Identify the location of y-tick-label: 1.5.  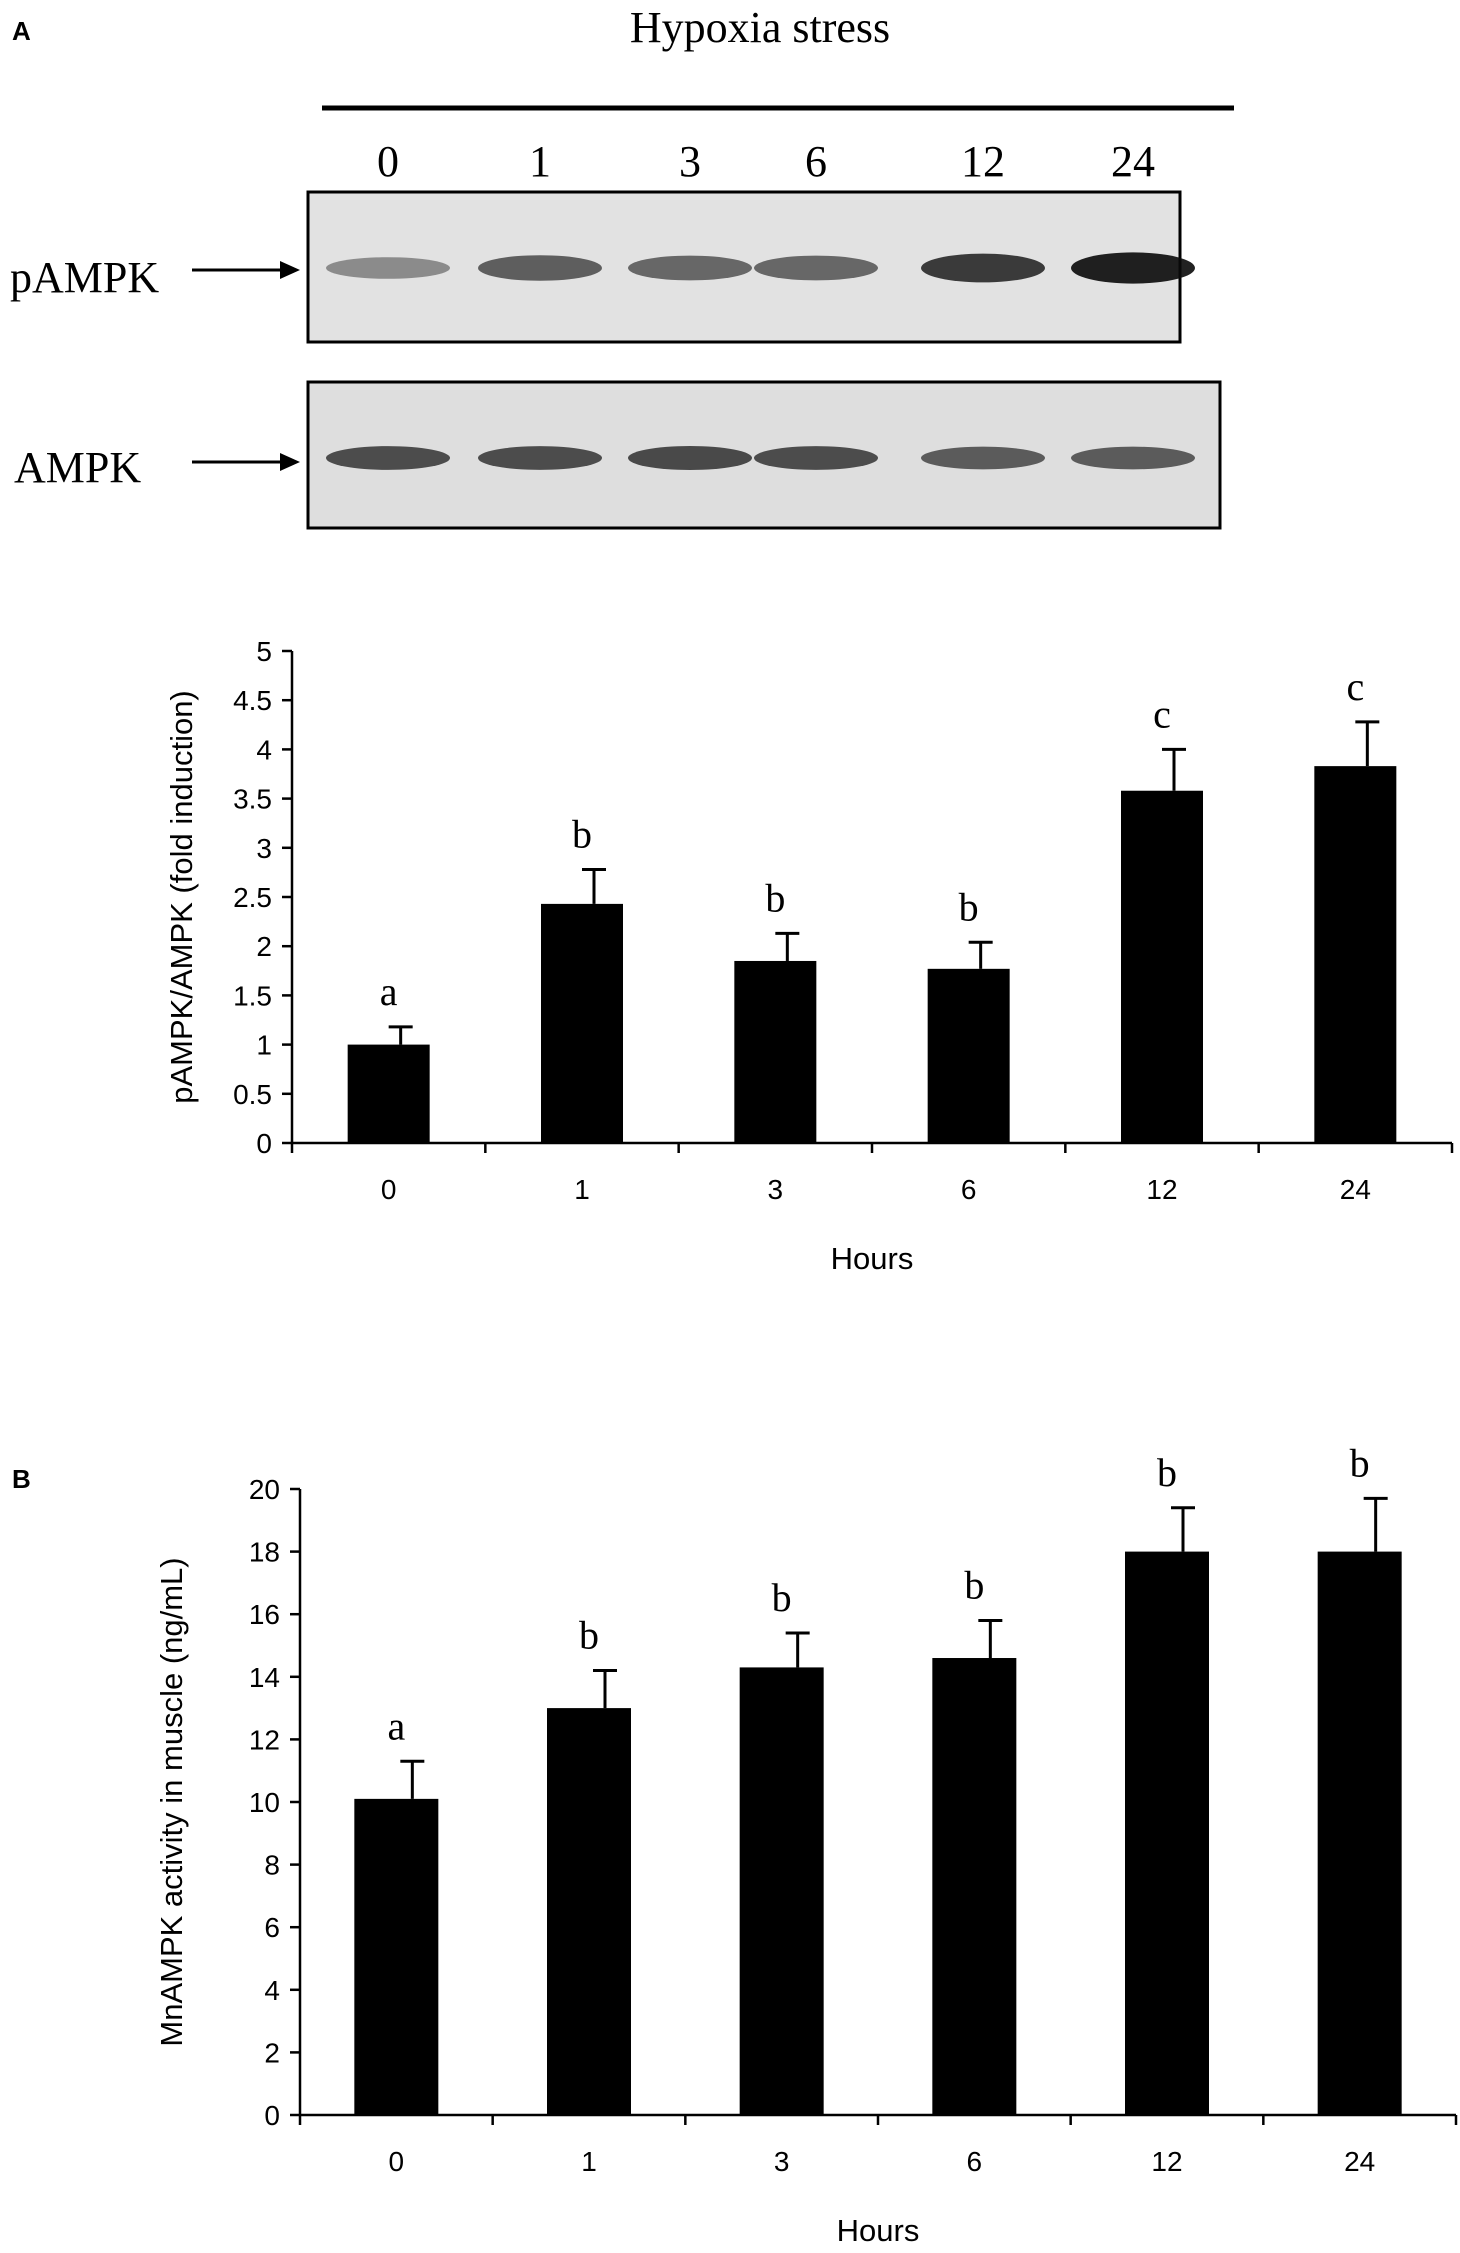
(252, 995).